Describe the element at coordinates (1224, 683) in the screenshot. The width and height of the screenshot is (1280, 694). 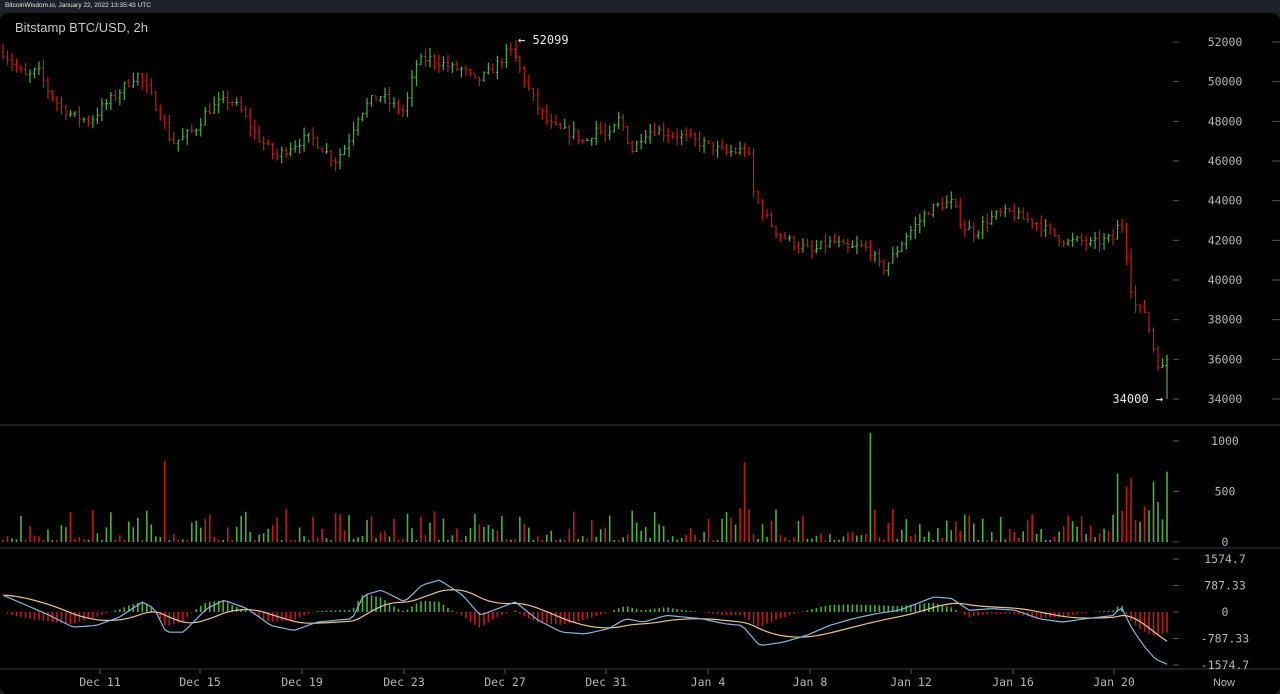
I see `date-axis-now: Now` at that location.